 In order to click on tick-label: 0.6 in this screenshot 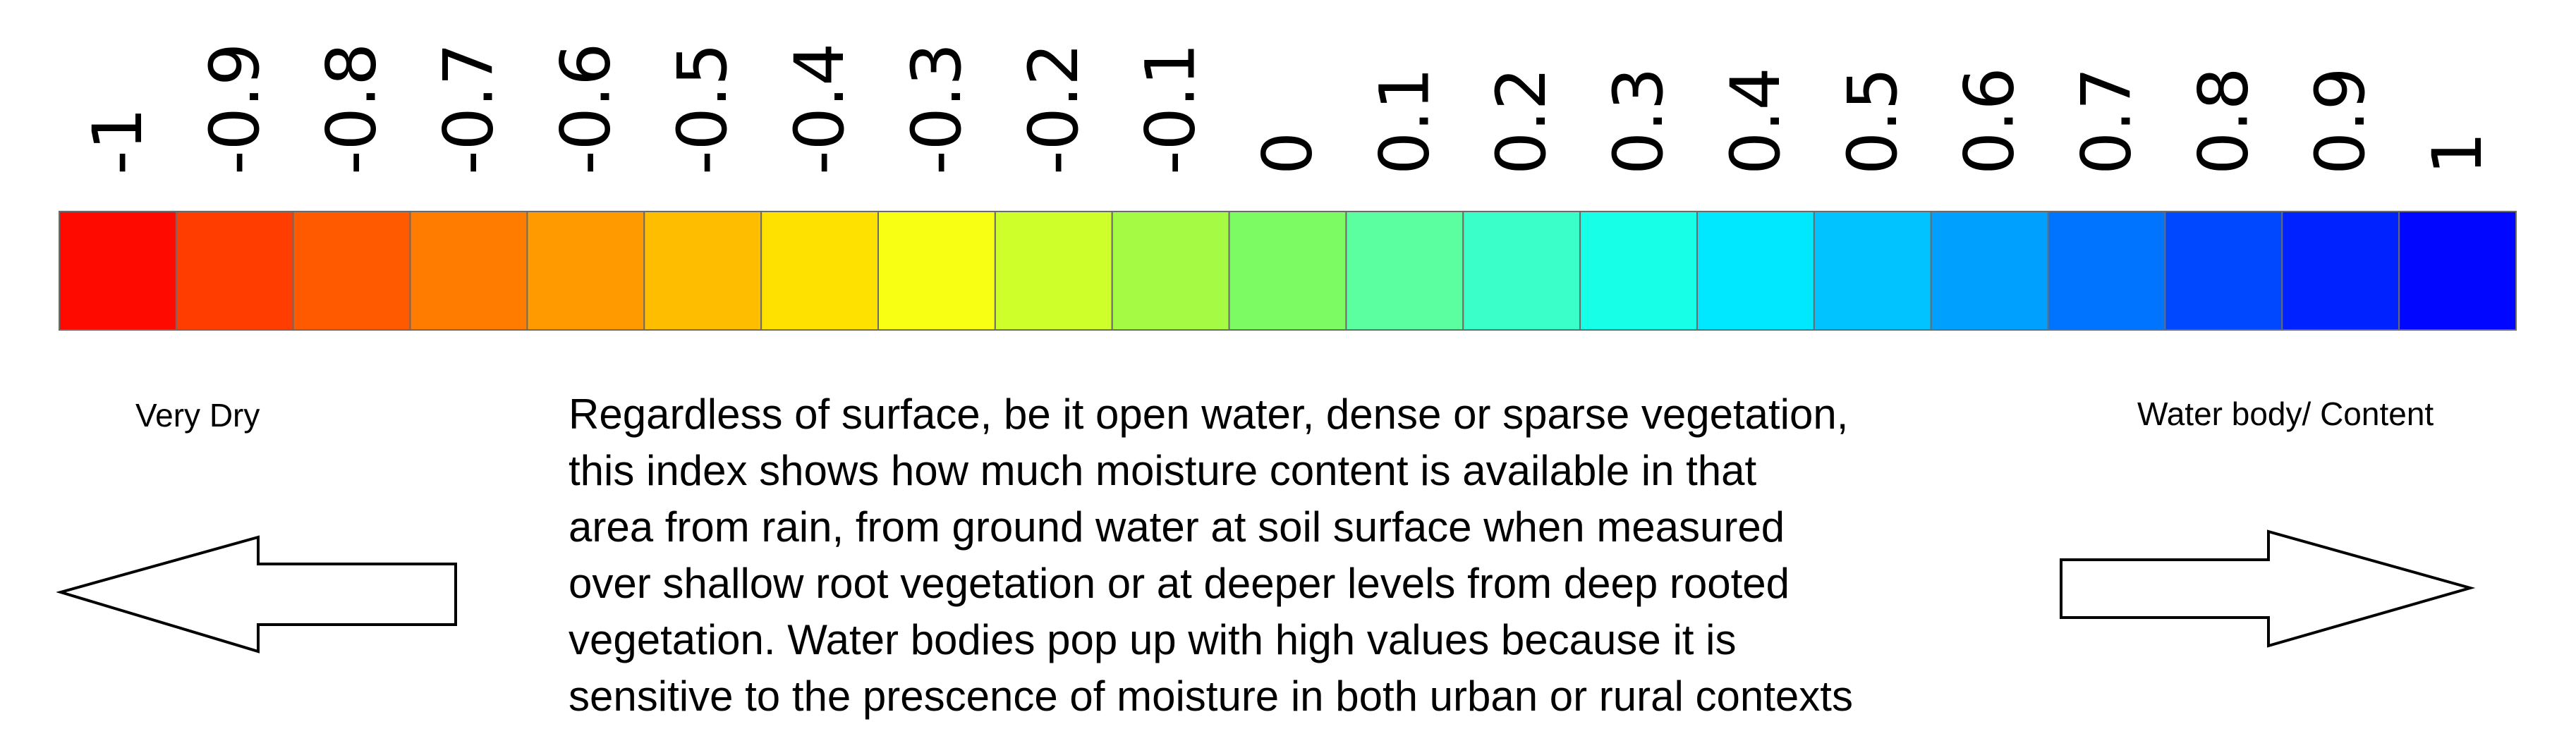, I will do `click(1989, 121)`.